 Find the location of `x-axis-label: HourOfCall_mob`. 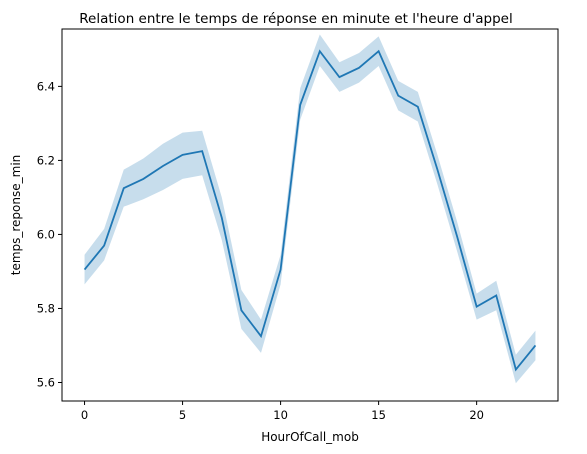

x-axis-label: HourOfCall_mob is located at coordinates (310, 437).